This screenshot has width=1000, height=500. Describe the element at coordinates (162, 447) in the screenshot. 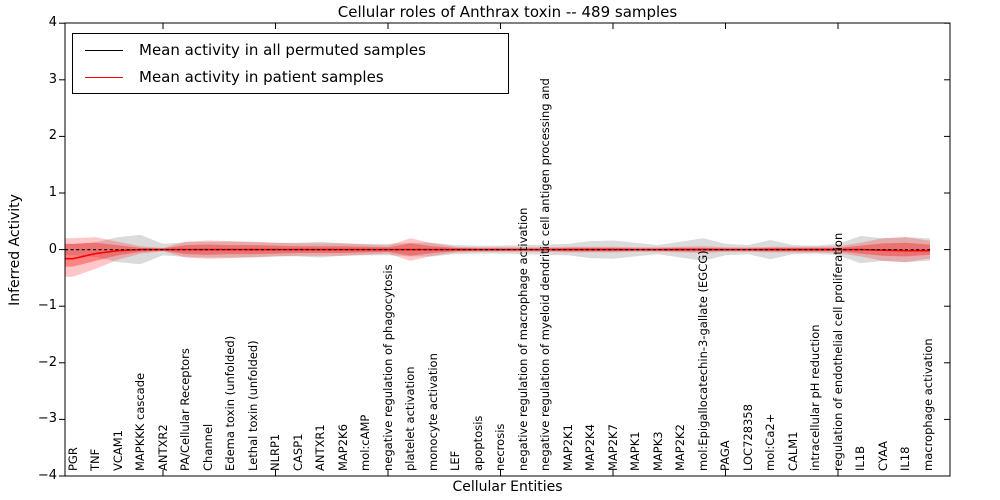

I see `x-entity-label: ANTXR2` at that location.